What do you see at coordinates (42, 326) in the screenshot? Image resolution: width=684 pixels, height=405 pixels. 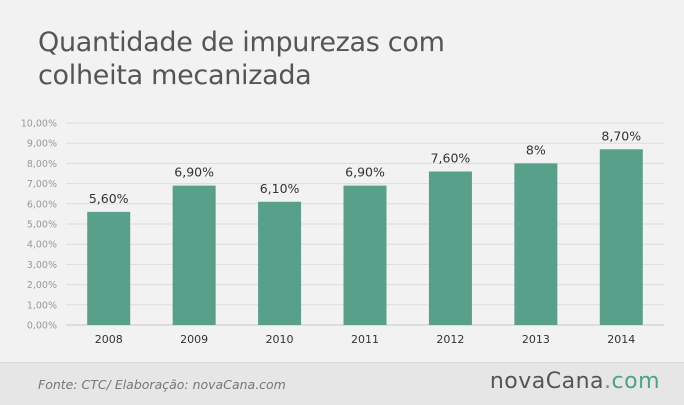 I see `y-tick-label: 0,00%` at bounding box center [42, 326].